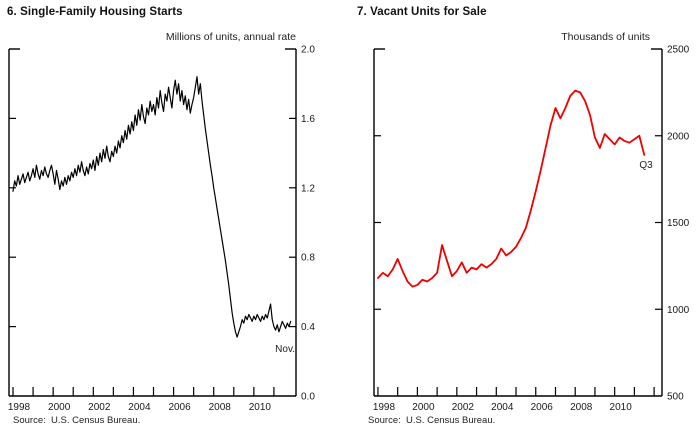 Image resolution: width=700 pixels, height=439 pixels. What do you see at coordinates (678, 136) in the screenshot?
I see `y-tick-label: 2000` at bounding box center [678, 136].